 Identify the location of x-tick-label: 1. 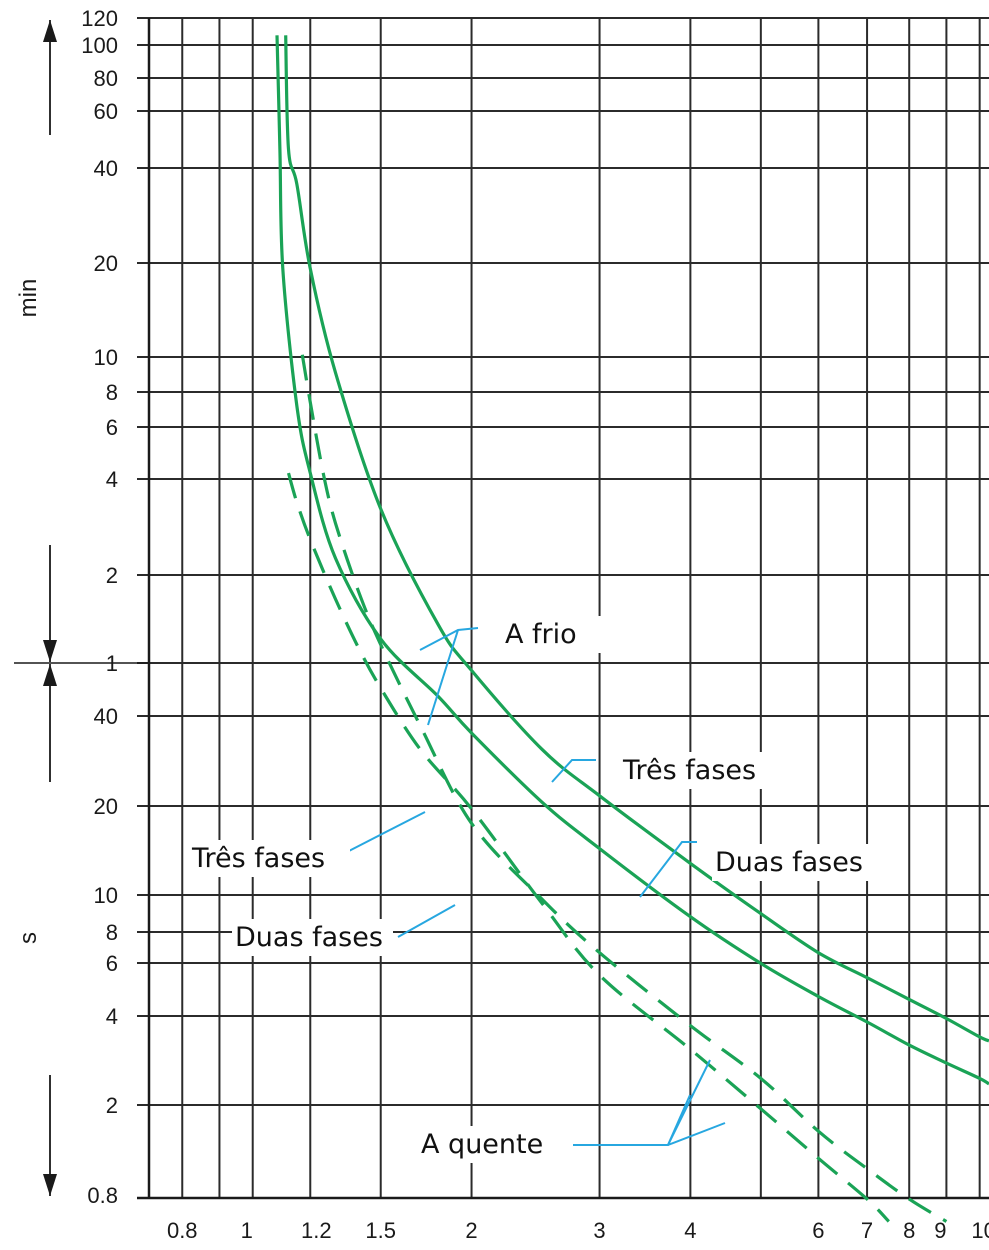
(247, 1230).